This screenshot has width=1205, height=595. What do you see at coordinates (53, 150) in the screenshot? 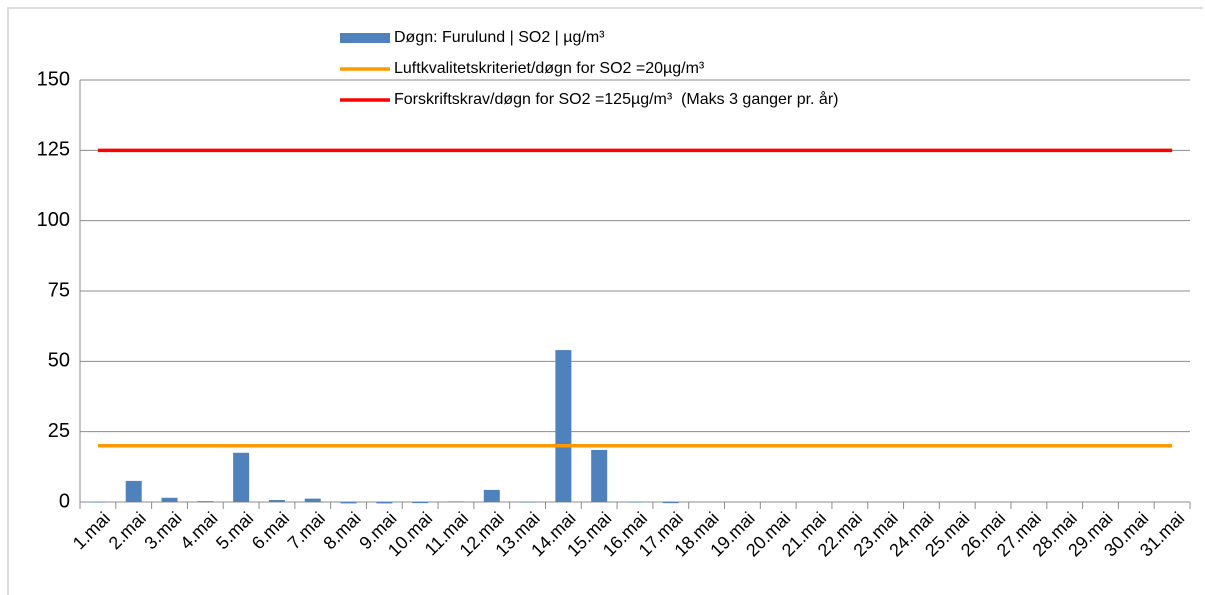
I see `y-tick-label: 125` at bounding box center [53, 150].